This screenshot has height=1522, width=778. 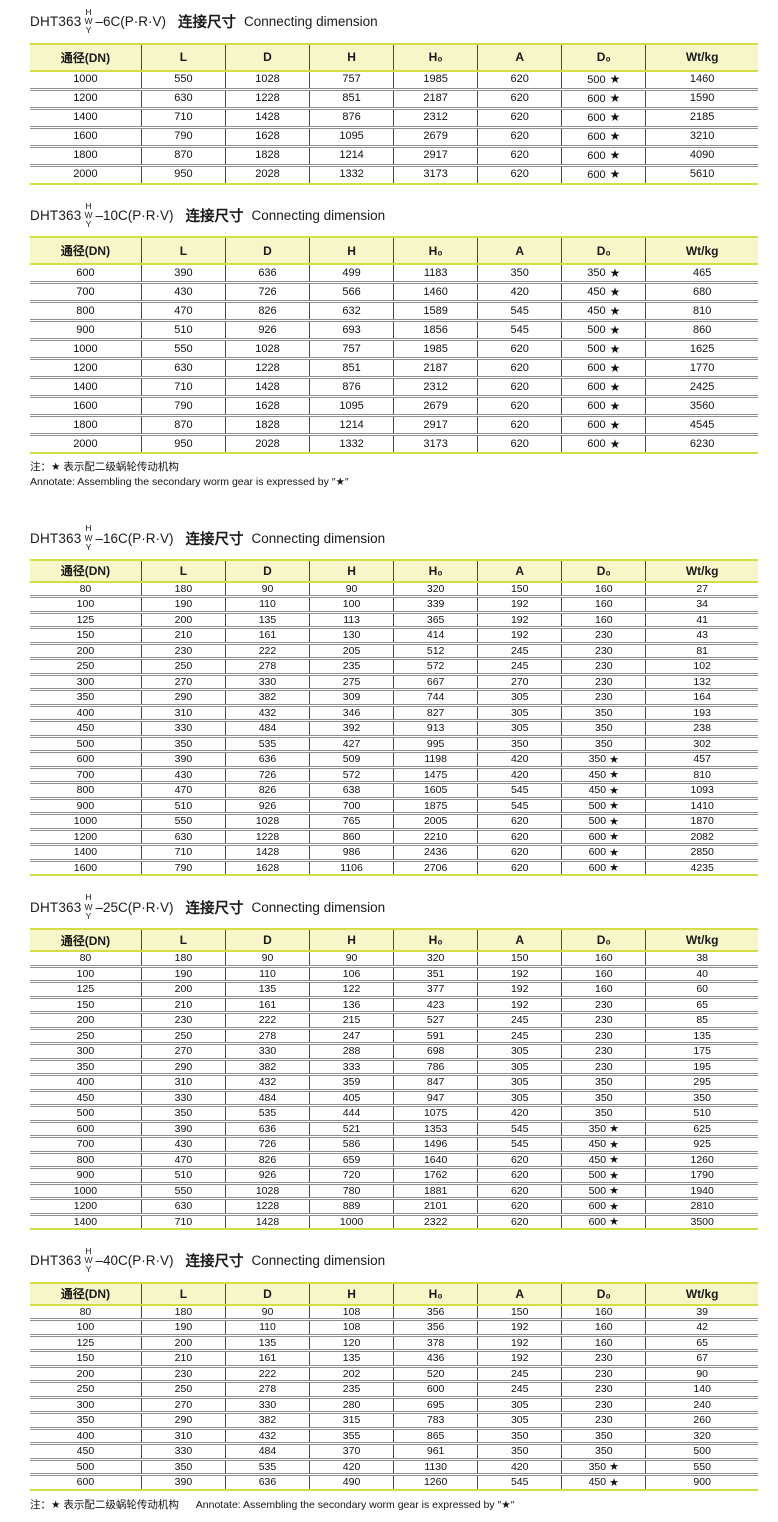 What do you see at coordinates (351, 368) in the screenshot?
I see `table-cell: 851` at bounding box center [351, 368].